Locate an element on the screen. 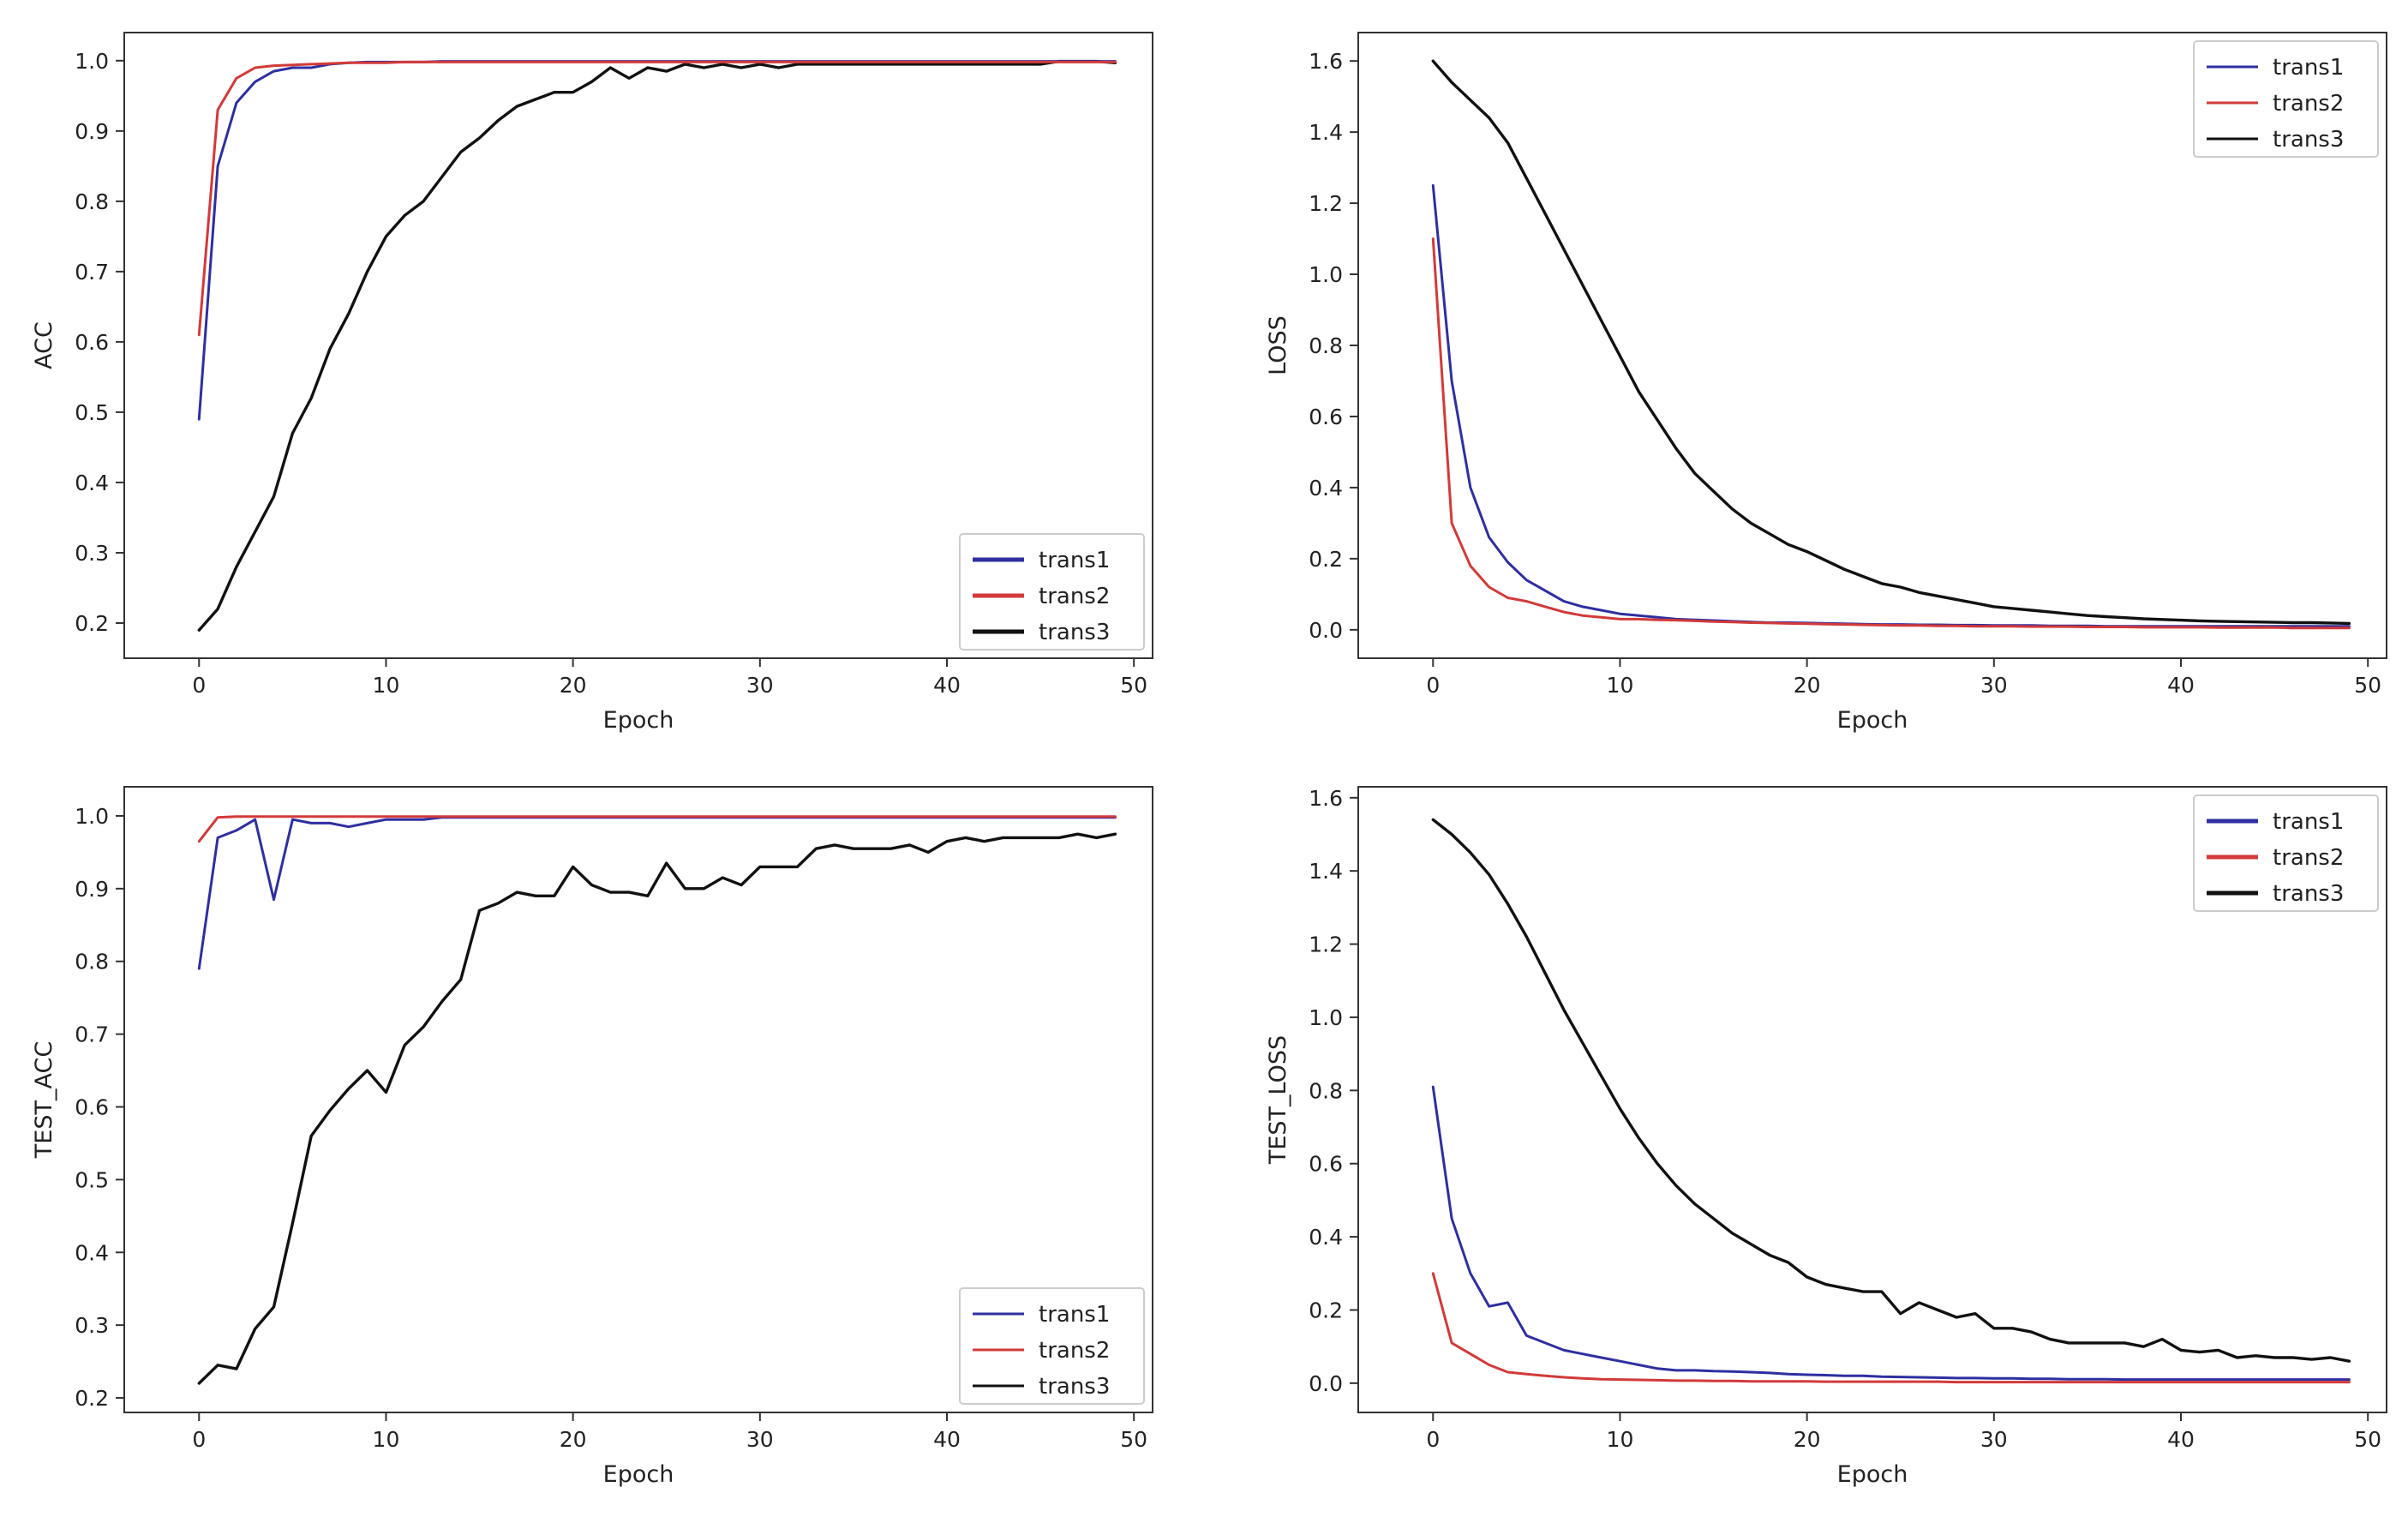  y-axis-label: TEST_ACC is located at coordinates (44, 1100).